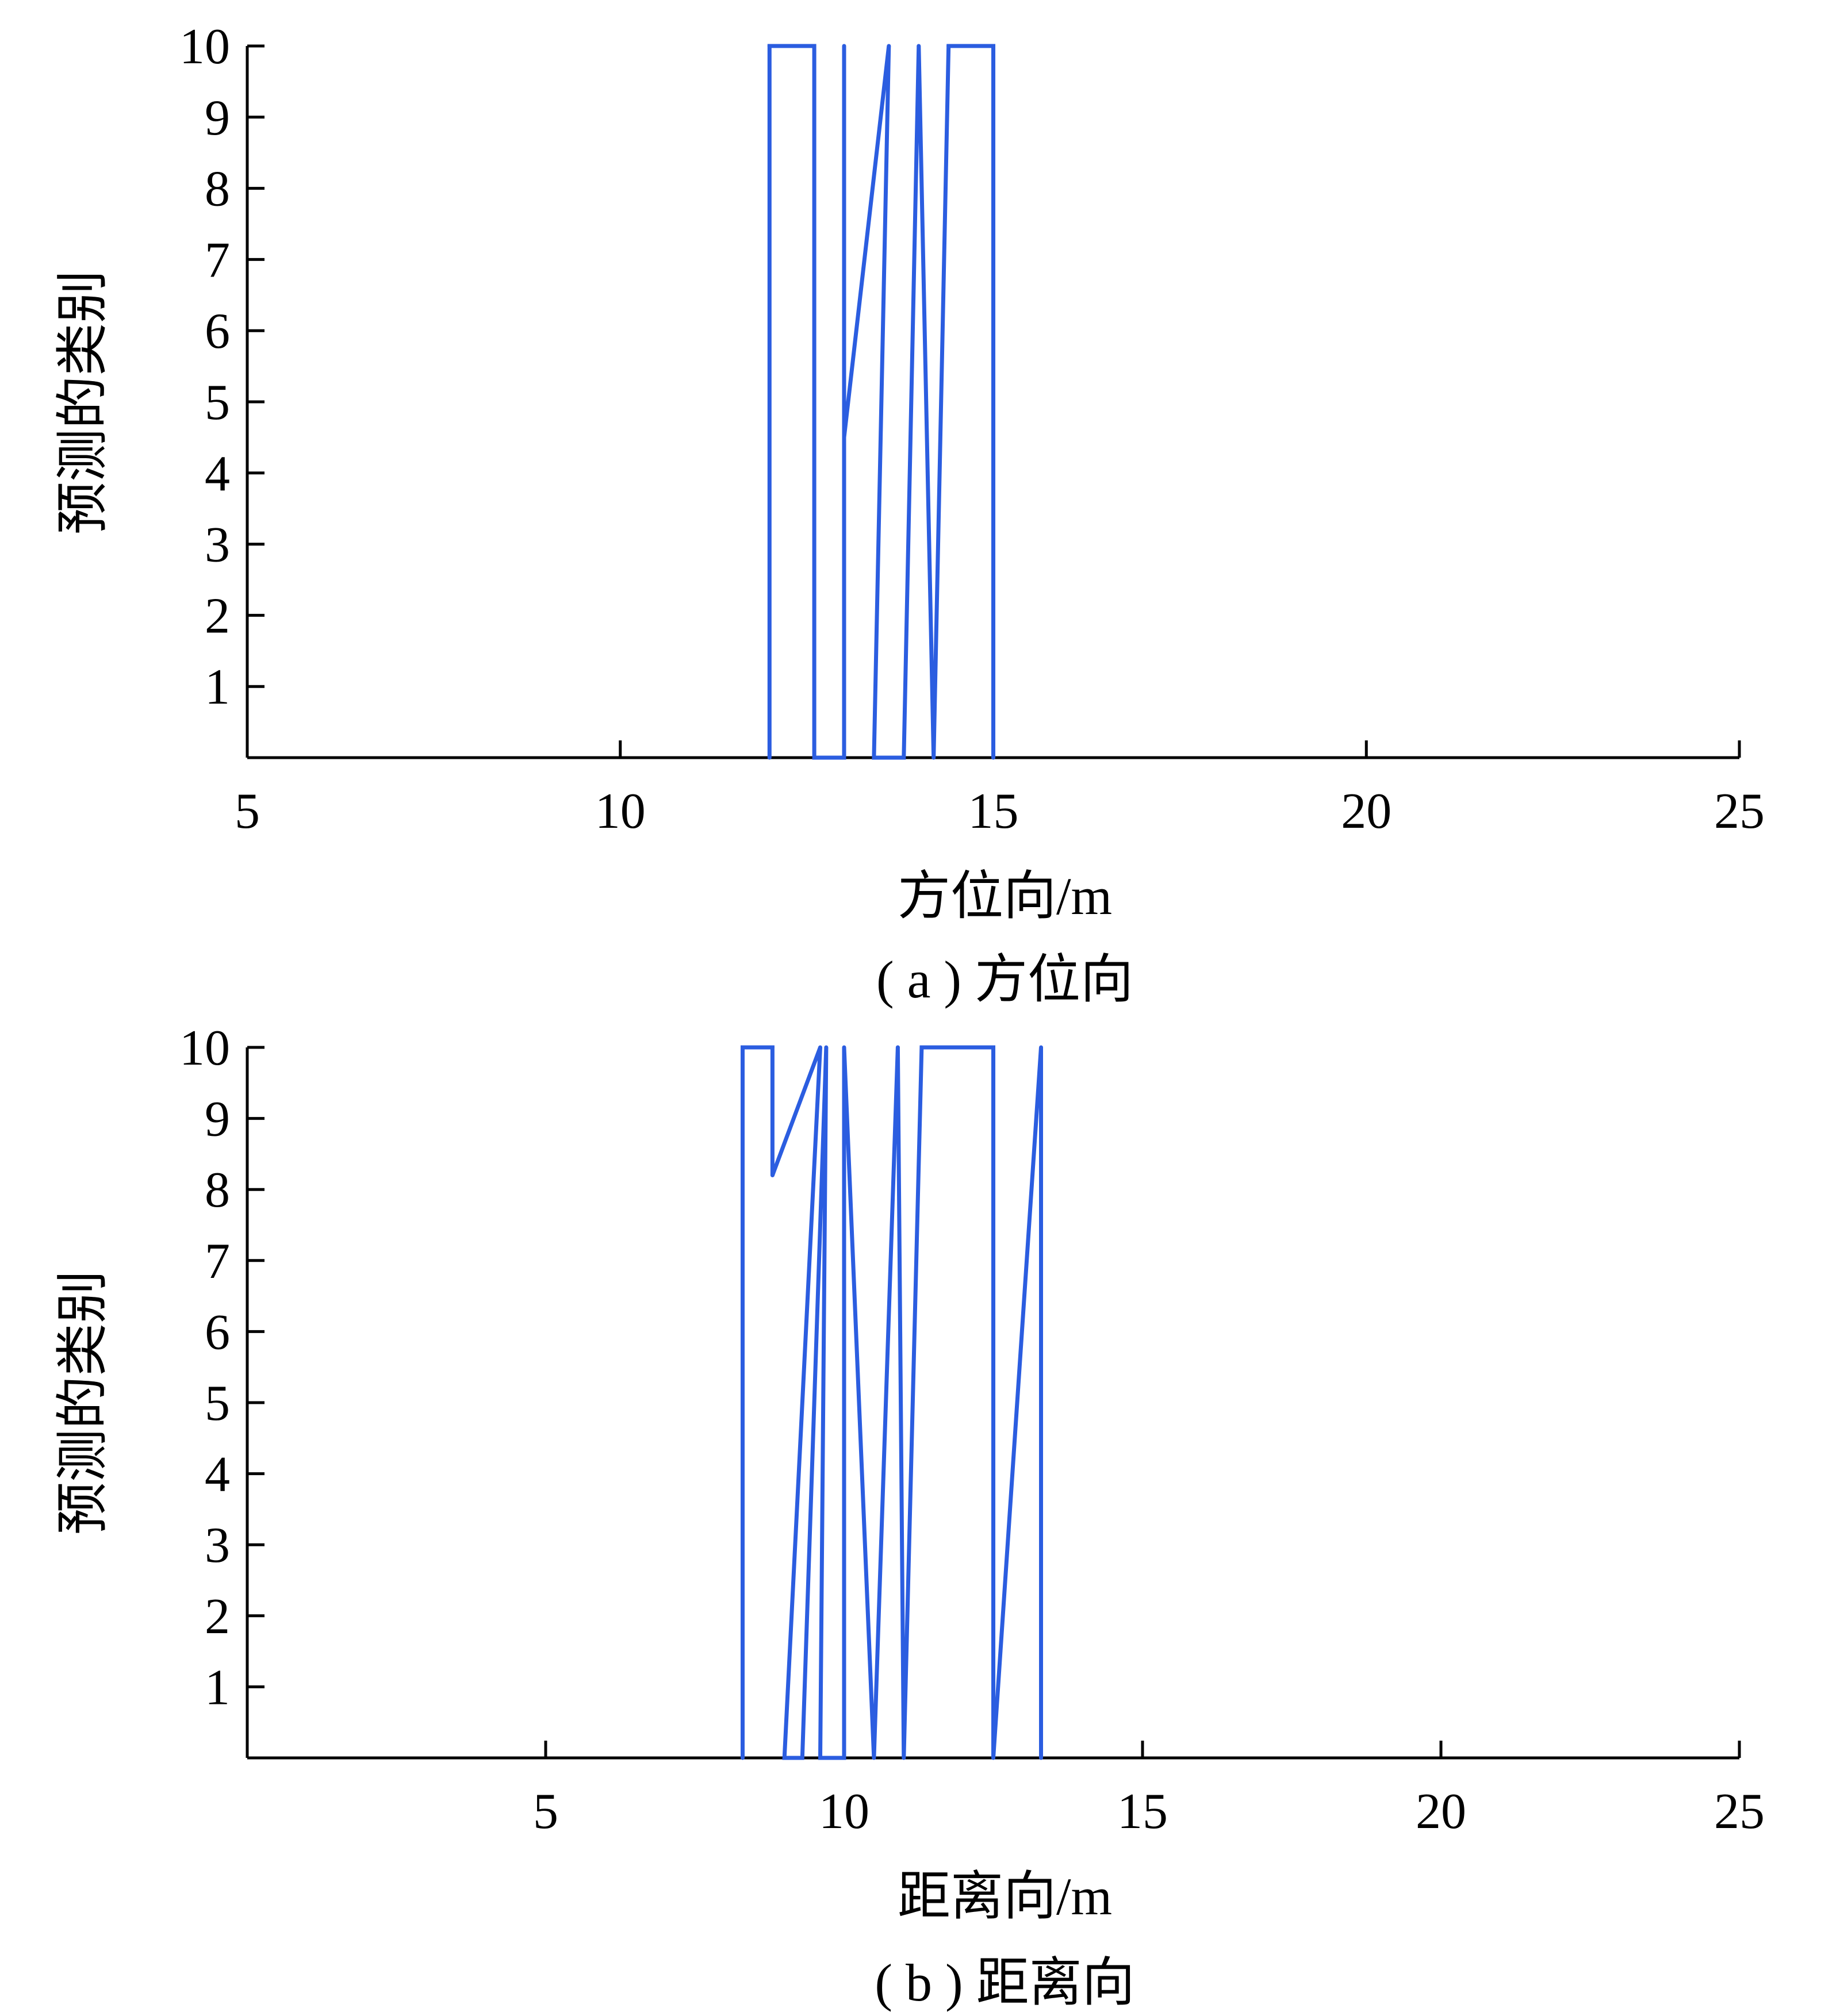 The image size is (1840, 2016). What do you see at coordinates (1004, 979) in the screenshot?
I see `panel-caption: ( a ) 方位向` at bounding box center [1004, 979].